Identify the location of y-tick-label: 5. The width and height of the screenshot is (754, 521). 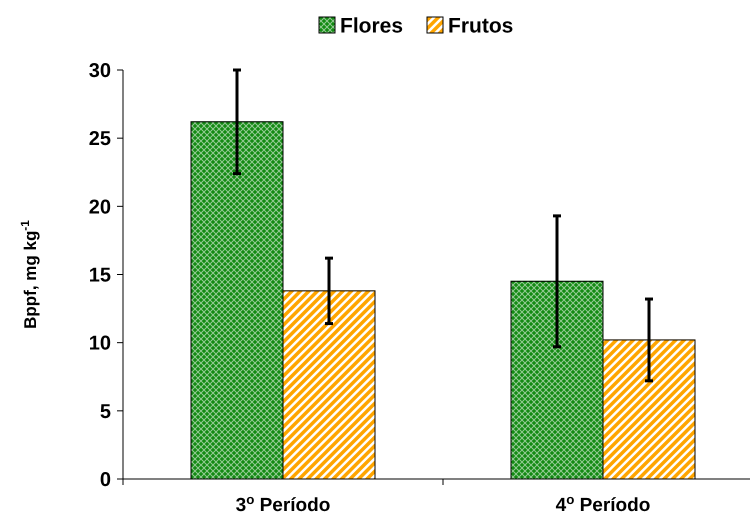
(105, 411).